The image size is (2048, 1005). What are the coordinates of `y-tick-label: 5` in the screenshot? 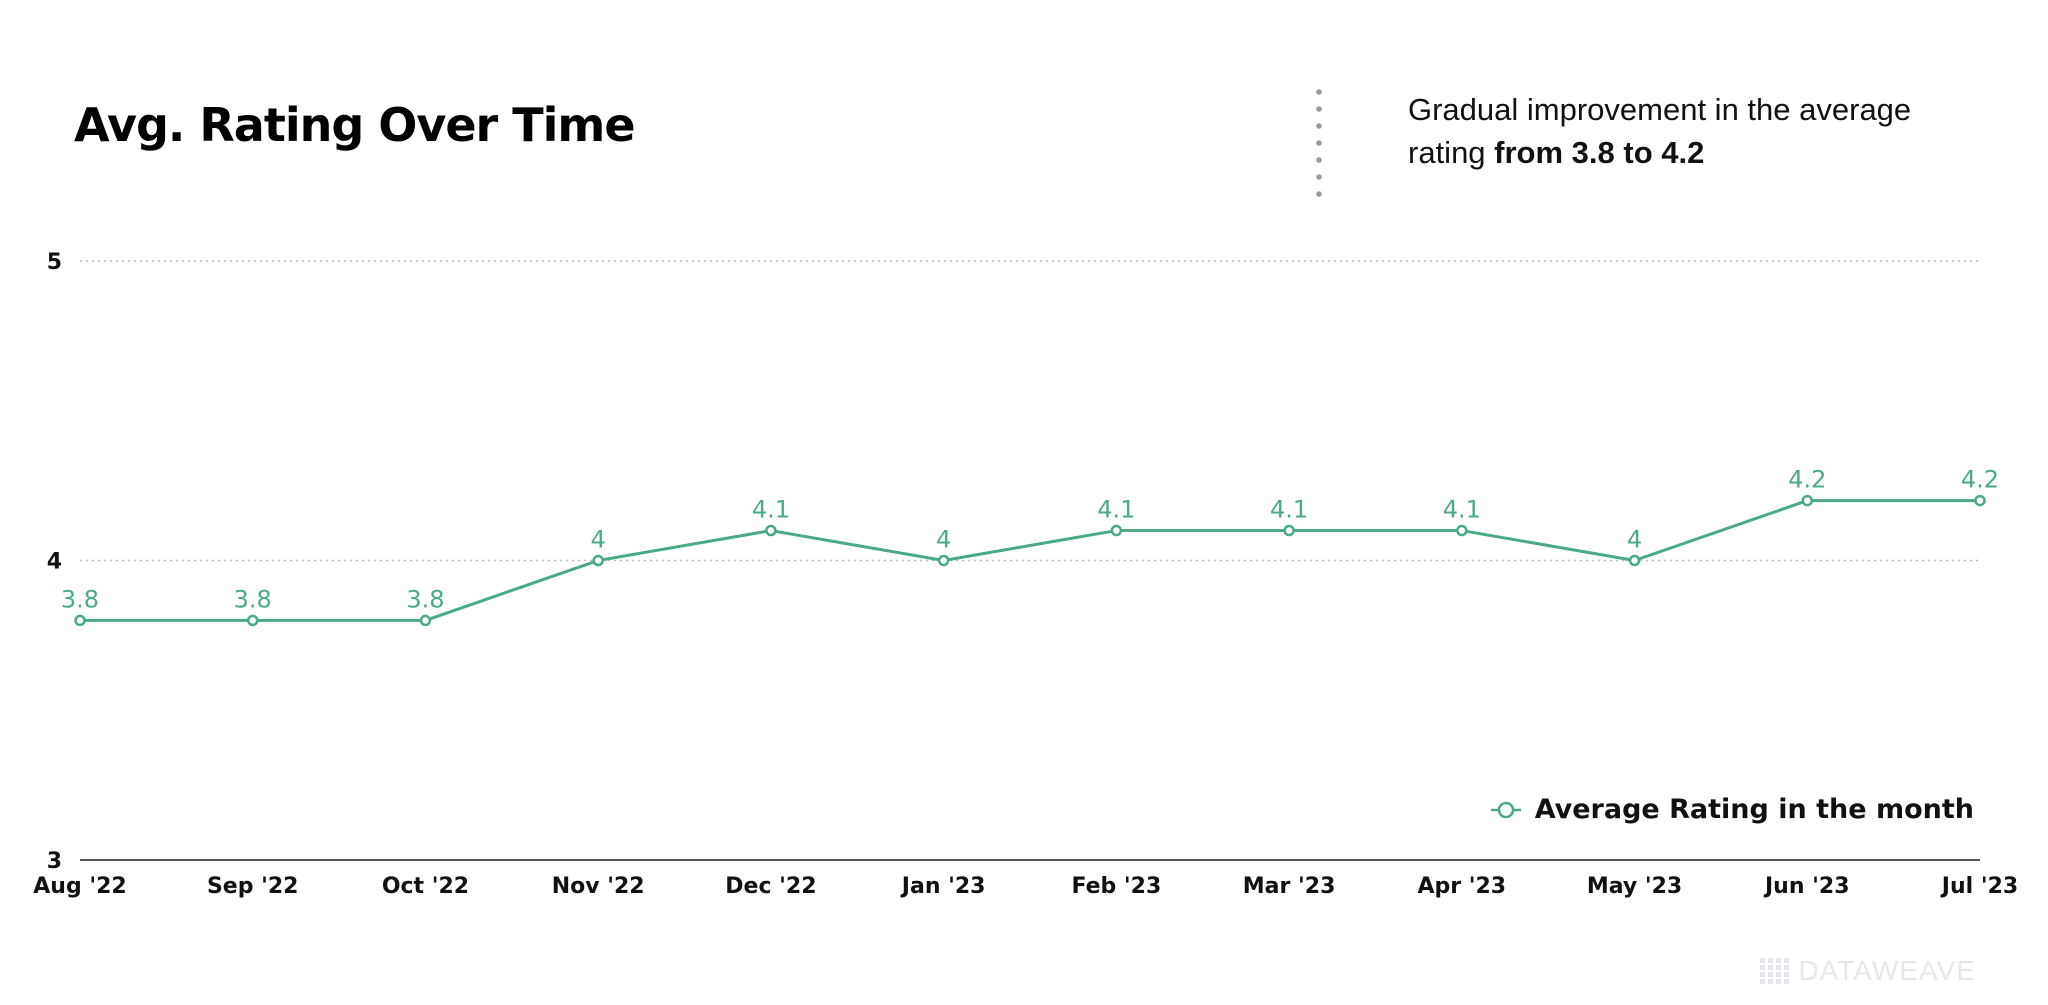 It's located at (54, 262).